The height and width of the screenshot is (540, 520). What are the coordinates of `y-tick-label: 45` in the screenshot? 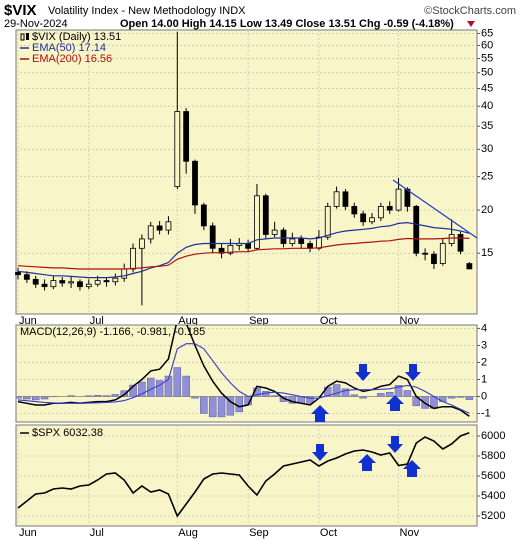 It's located at (487, 88).